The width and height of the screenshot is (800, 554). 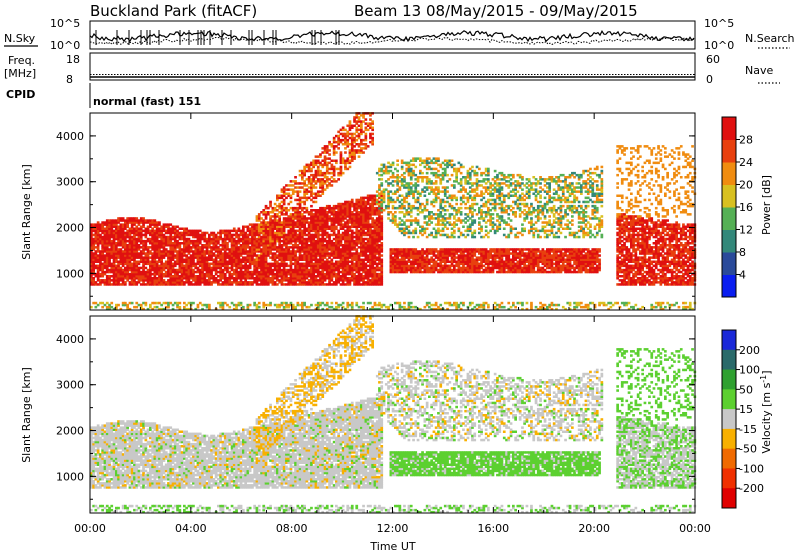 What do you see at coordinates (719, 23) in the screenshot?
I see `nsearch-tick-top: 10^5` at bounding box center [719, 23].